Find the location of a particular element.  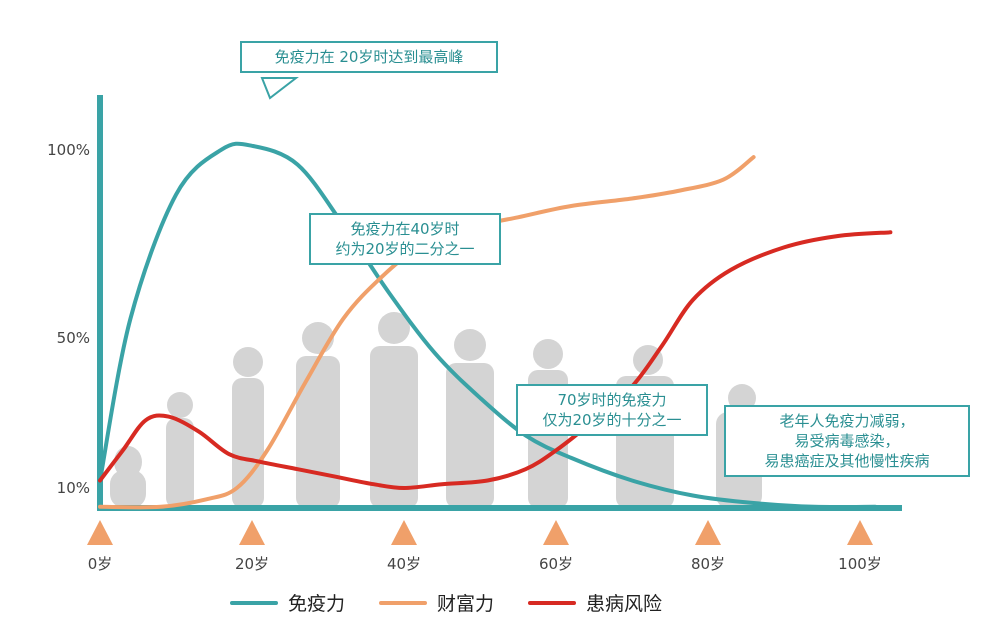

x-tick-markers is located at coordinates (480, 532).